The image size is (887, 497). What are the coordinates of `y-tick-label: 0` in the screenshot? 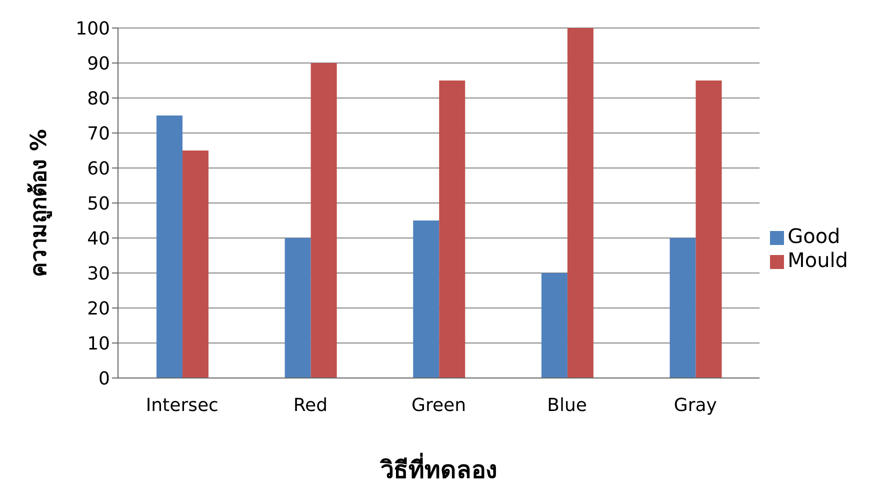 It's located at (104, 379).